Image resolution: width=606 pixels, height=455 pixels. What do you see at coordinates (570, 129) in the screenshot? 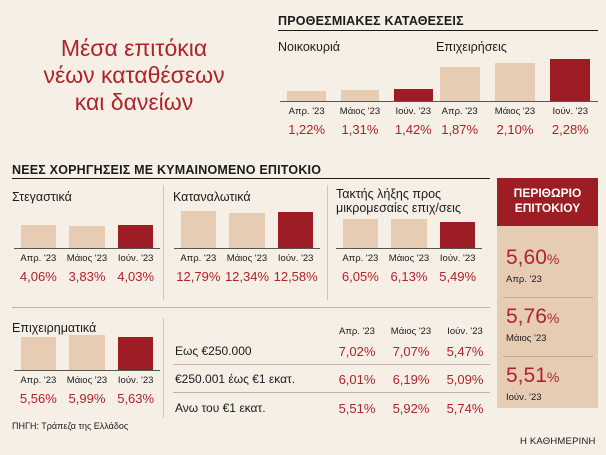
I see `data-label: 2,28%` at bounding box center [570, 129].